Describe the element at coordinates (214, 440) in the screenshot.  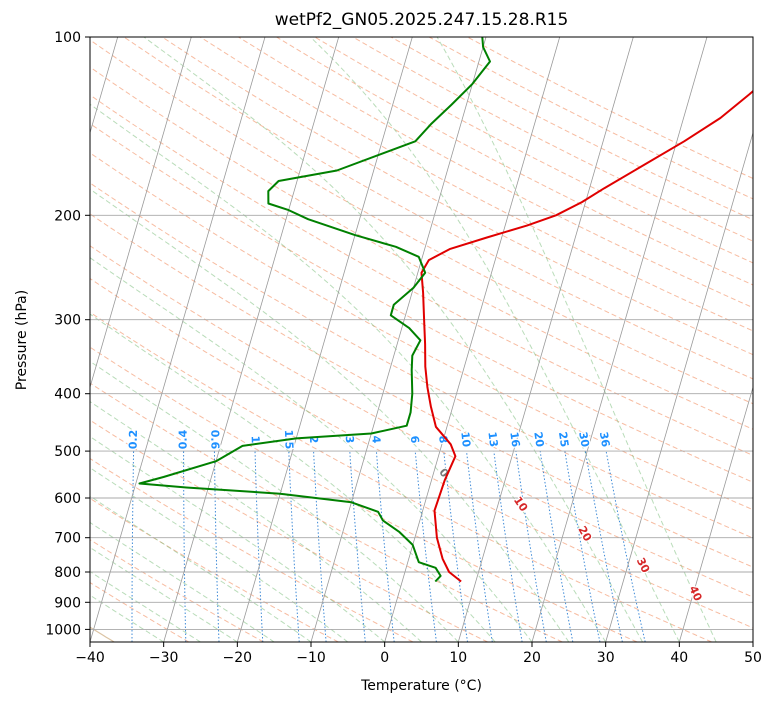
I see `mixing-ratio-label: 0.6` at that location.